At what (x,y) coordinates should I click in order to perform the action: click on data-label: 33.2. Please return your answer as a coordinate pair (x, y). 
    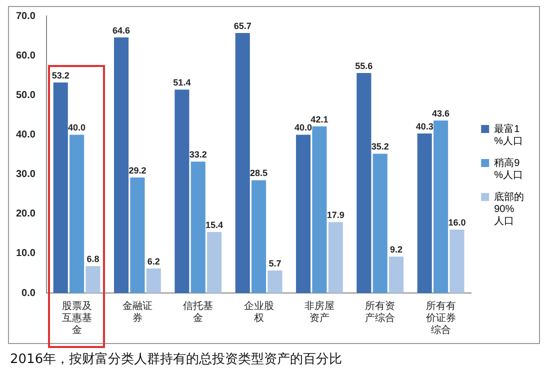
    Looking at the image, I should click on (198, 155).